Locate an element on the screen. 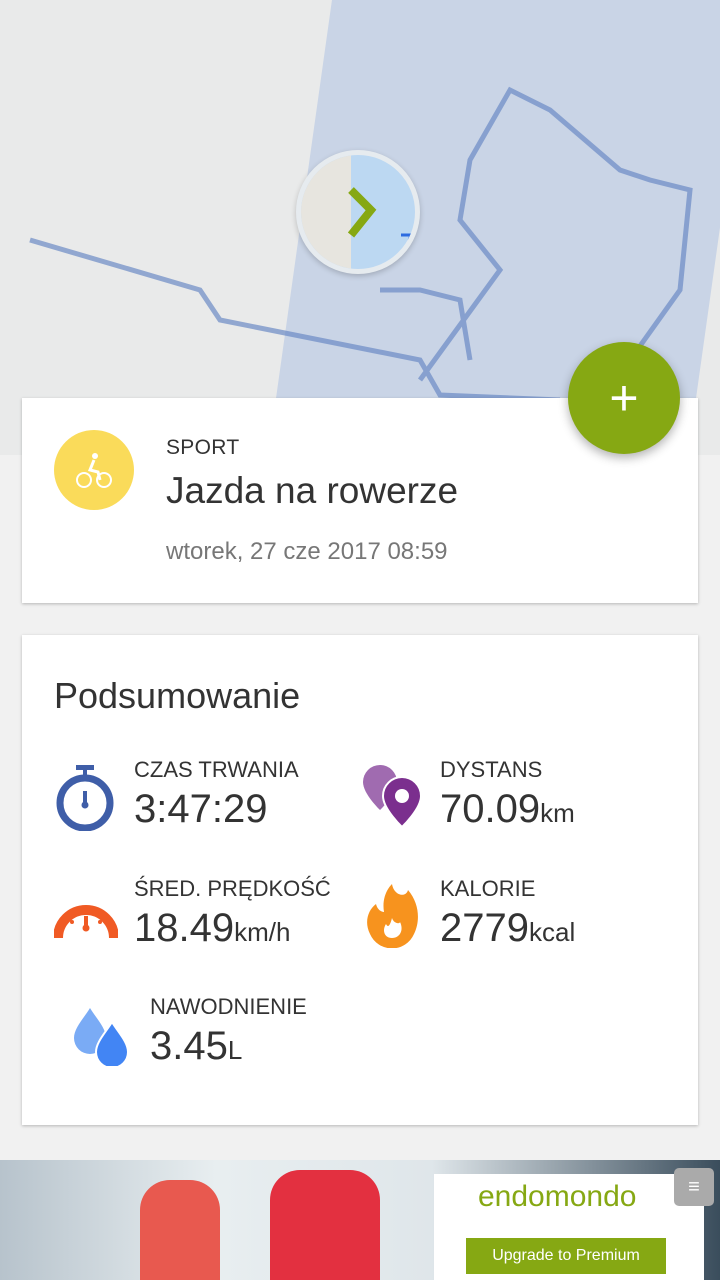 The width and height of the screenshot is (720, 1280). route-thumbnail is located at coordinates (358, 212).